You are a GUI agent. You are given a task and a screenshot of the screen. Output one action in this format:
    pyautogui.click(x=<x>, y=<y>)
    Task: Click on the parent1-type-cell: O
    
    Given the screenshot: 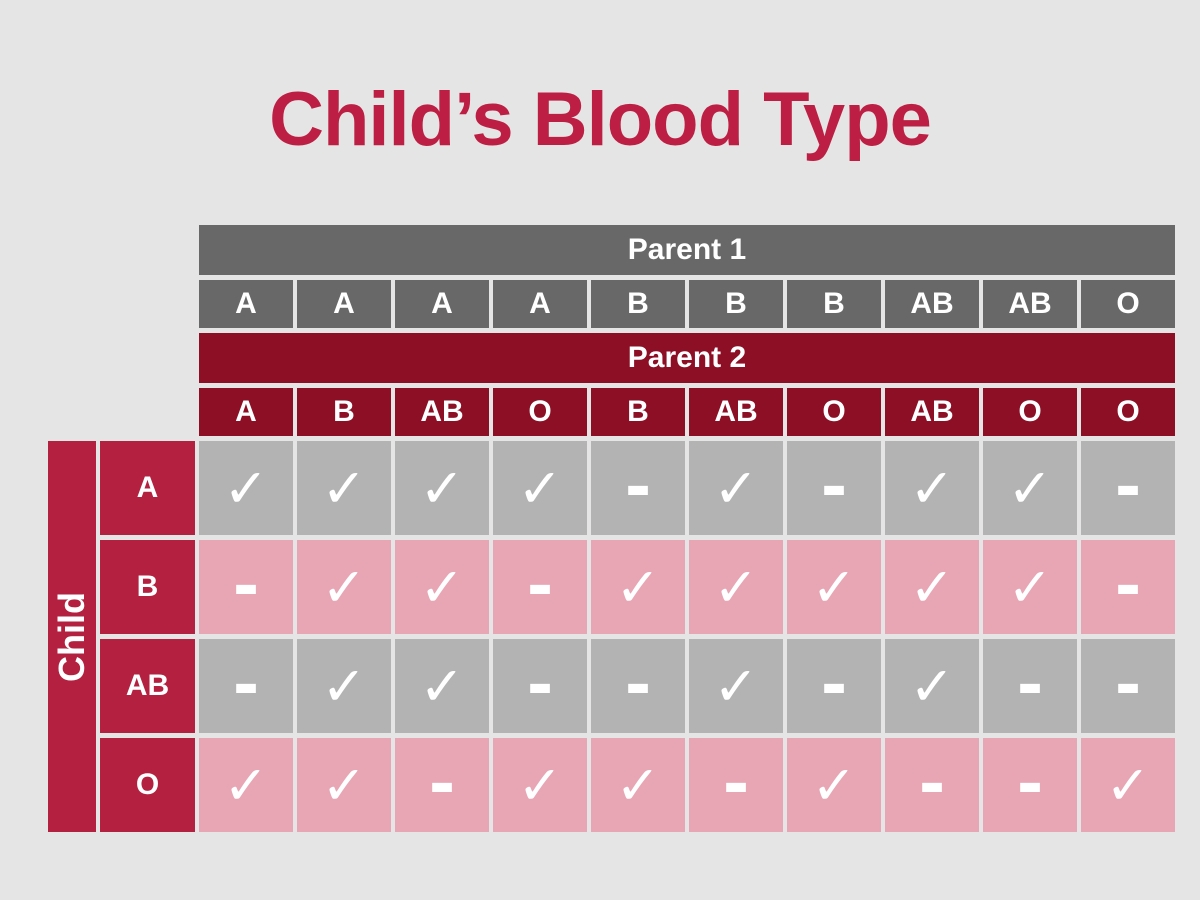 What is the action you would take?
    pyautogui.click(x=1128, y=304)
    